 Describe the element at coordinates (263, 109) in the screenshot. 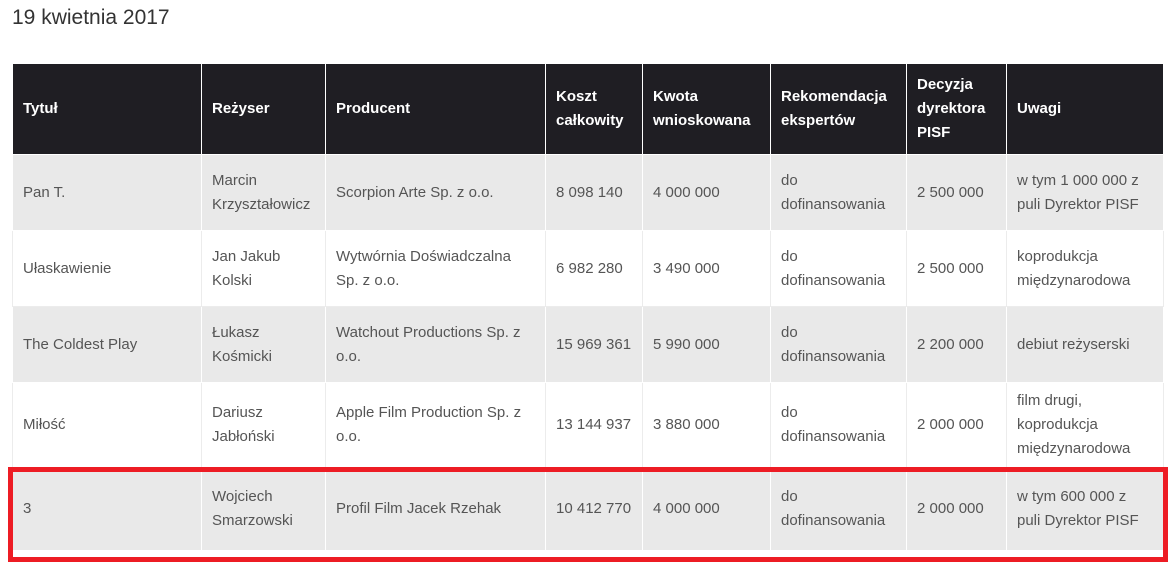

I see `column-header: Reżyser` at that location.